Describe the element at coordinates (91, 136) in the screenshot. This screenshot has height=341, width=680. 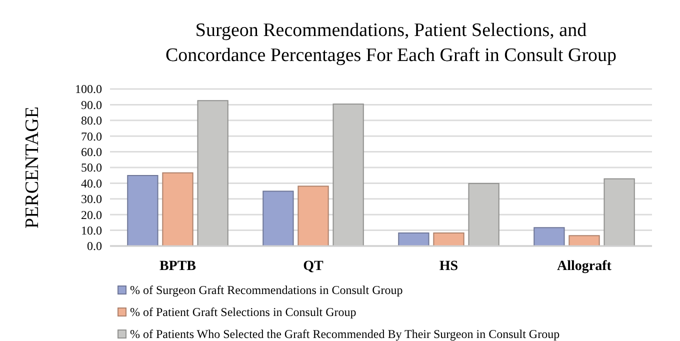
I see `y-tick-label: 70.0` at that location.